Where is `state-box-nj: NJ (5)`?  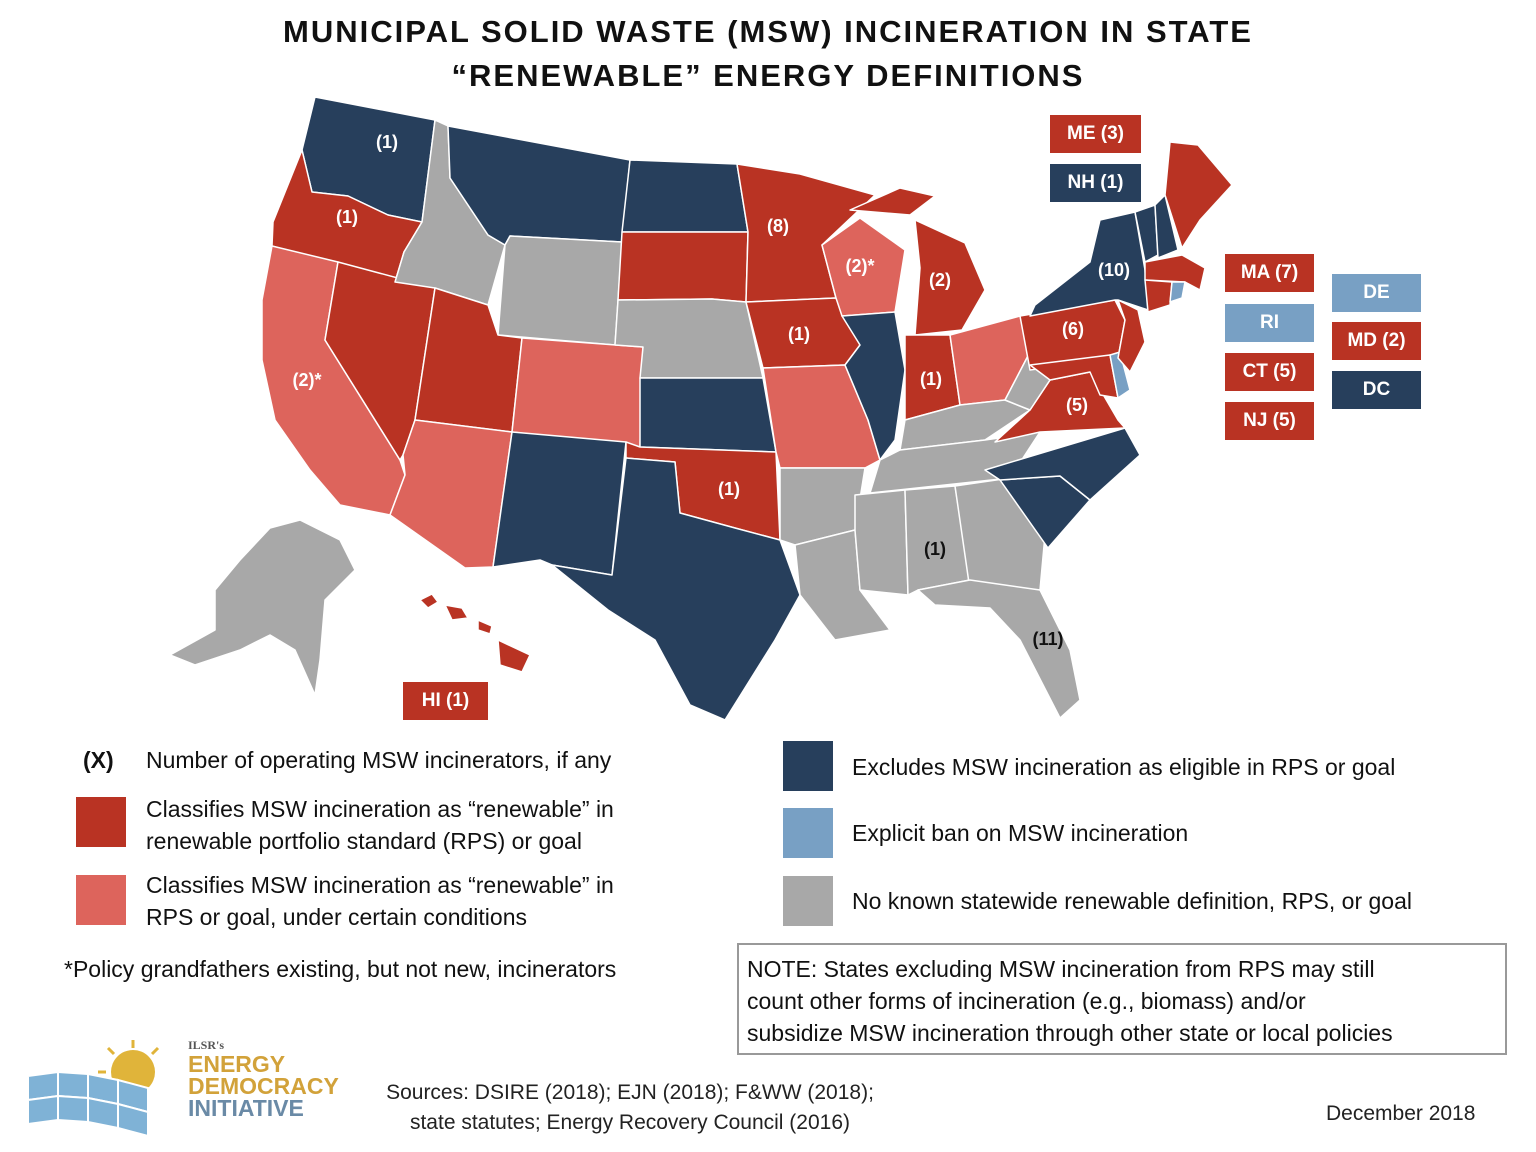
state-box-nj: NJ (5) is located at coordinates (1269, 421).